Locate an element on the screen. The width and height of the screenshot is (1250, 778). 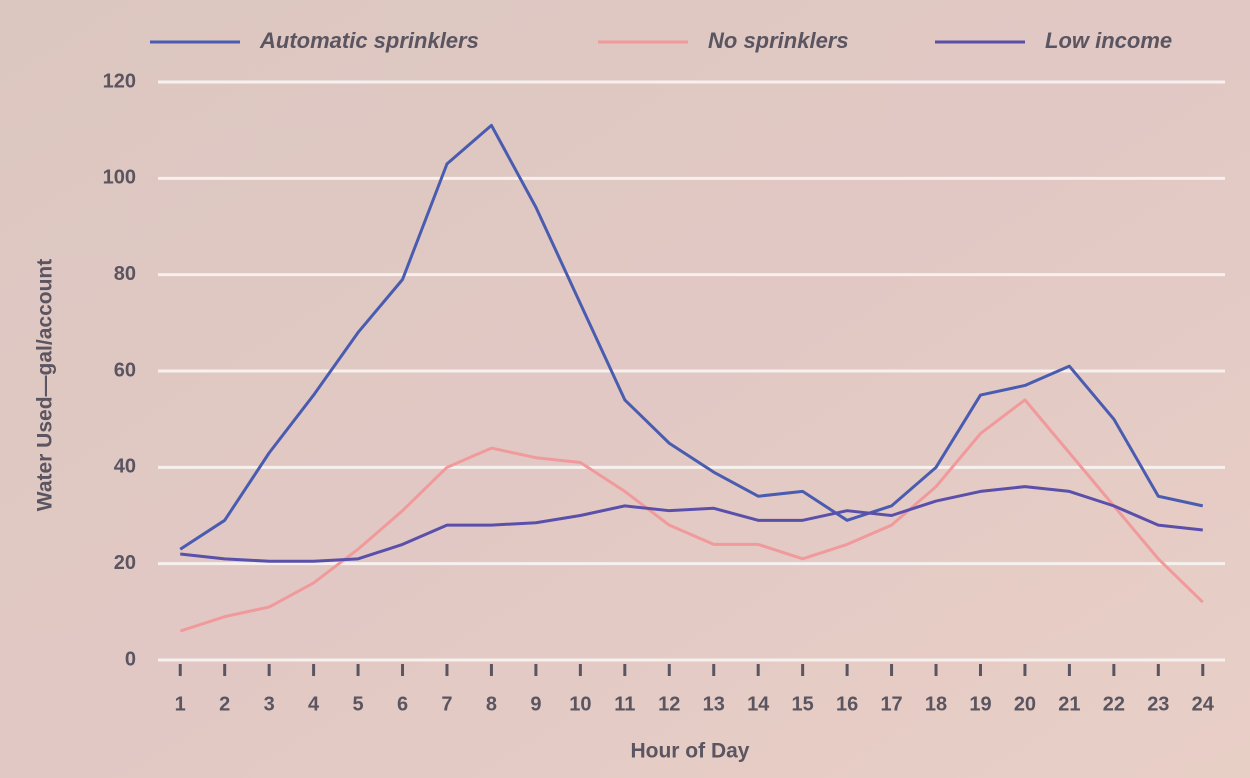
y-tick-label: 0 is located at coordinates (130, 659).